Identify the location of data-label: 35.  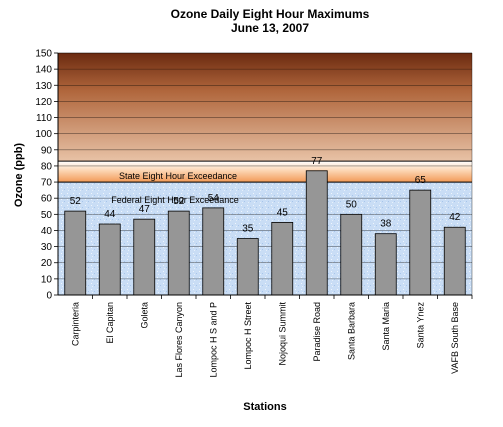
(248, 229).